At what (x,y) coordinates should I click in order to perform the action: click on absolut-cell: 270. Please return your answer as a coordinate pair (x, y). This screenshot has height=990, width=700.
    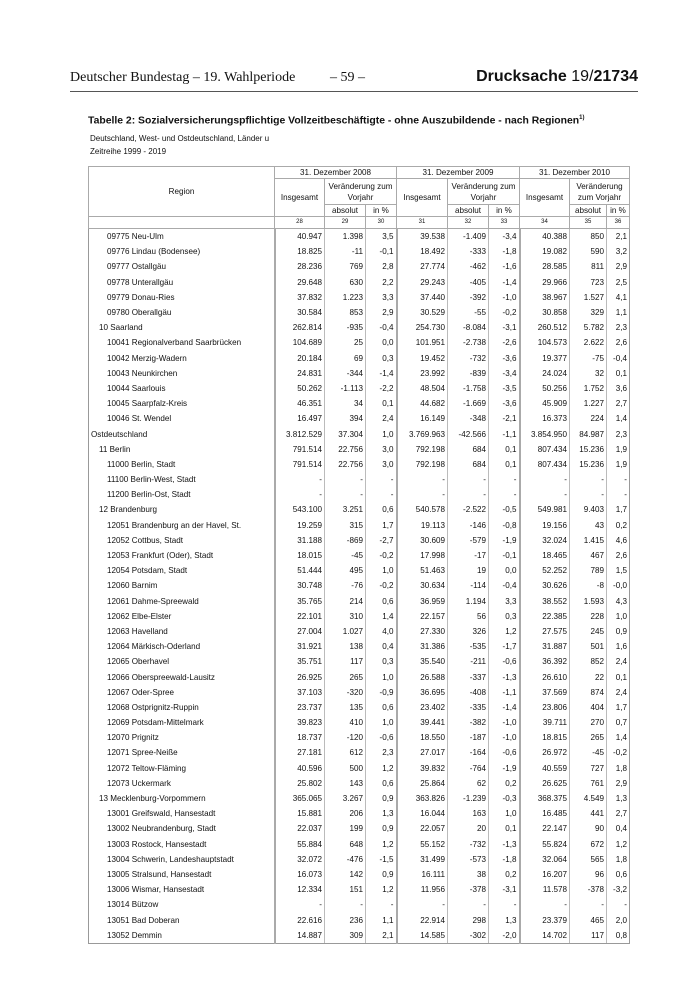
    Looking at the image, I should click on (588, 723).